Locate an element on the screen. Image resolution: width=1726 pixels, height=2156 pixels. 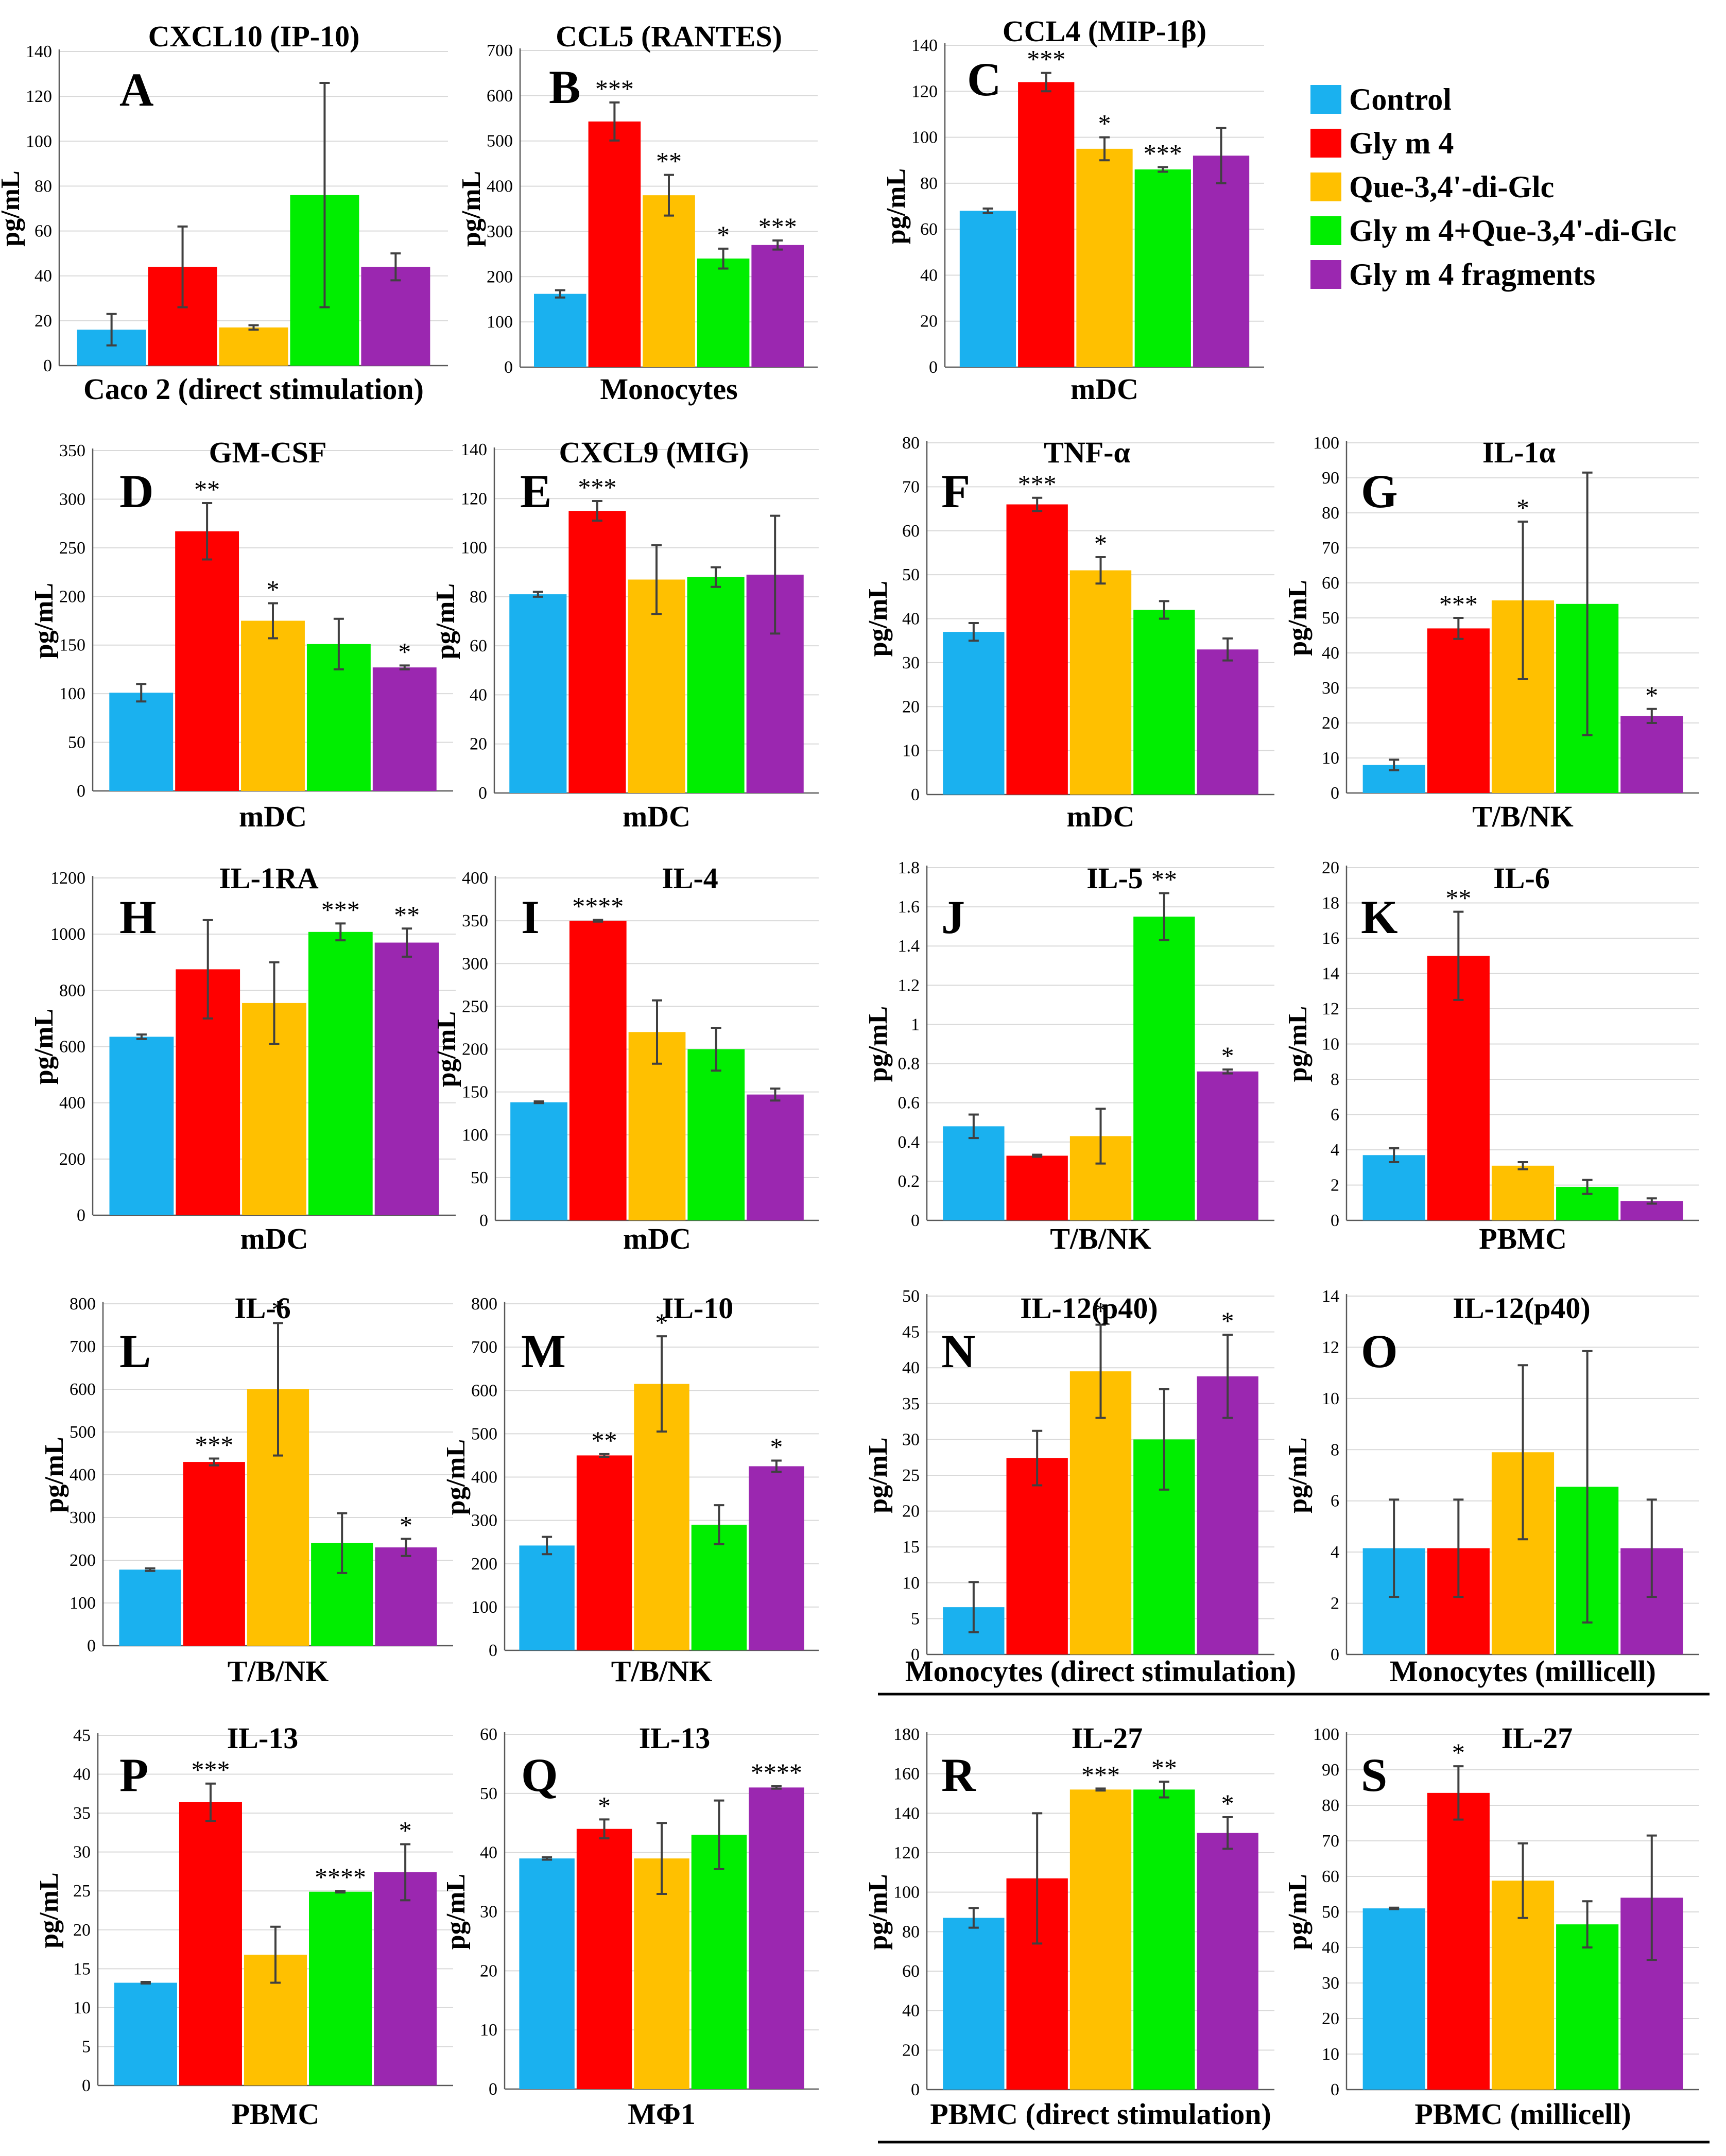
panel-title: IL-6 is located at coordinates (1521, 878).